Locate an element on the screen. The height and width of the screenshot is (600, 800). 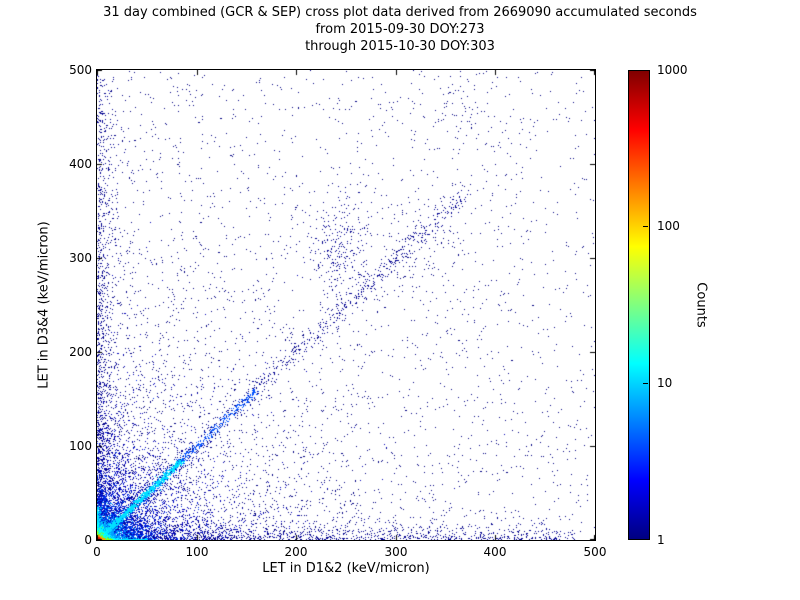
colorbar-tick-label: 1000 is located at coordinates (672, 70).